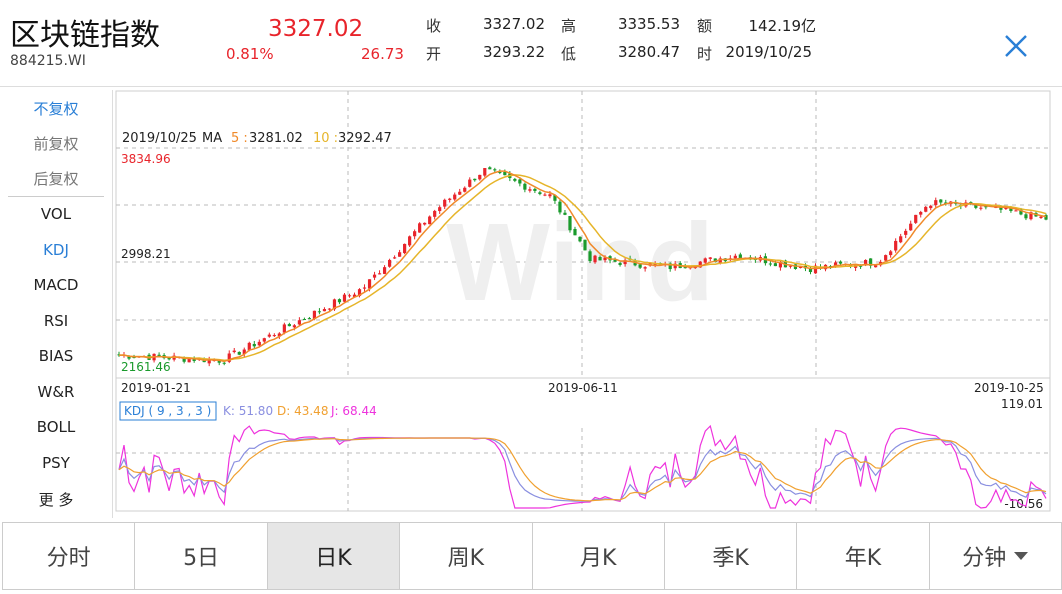  What do you see at coordinates (1021, 556) in the screenshot?
I see `chevron-down-icon` at bounding box center [1021, 556].